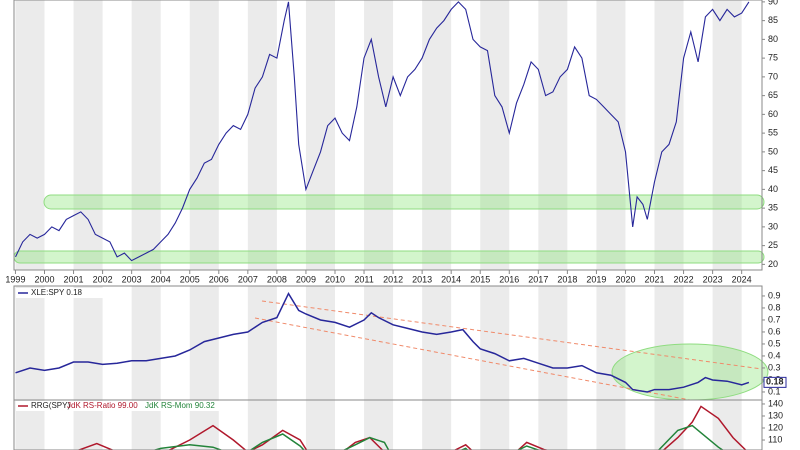 The width and height of the screenshot is (800, 450). Describe the element at coordinates (773, 133) in the screenshot. I see `y-tick-label: 55` at that location.